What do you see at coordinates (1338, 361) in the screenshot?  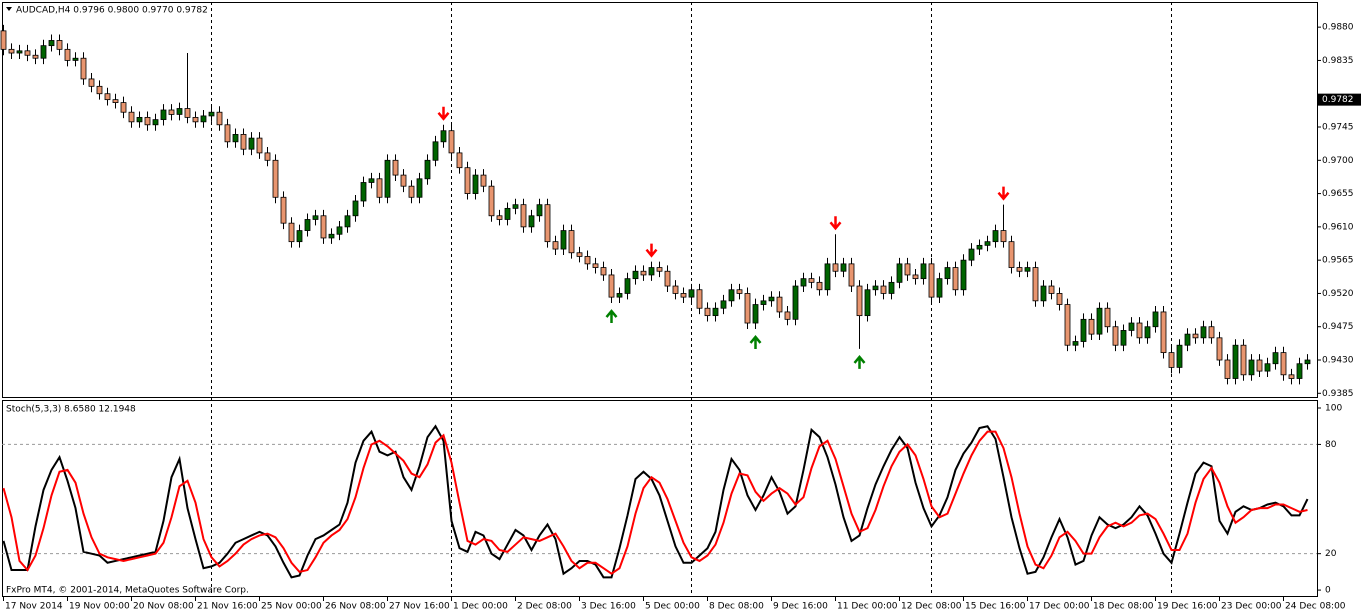 I see `y-tick-label: 0.9430` at bounding box center [1338, 361].